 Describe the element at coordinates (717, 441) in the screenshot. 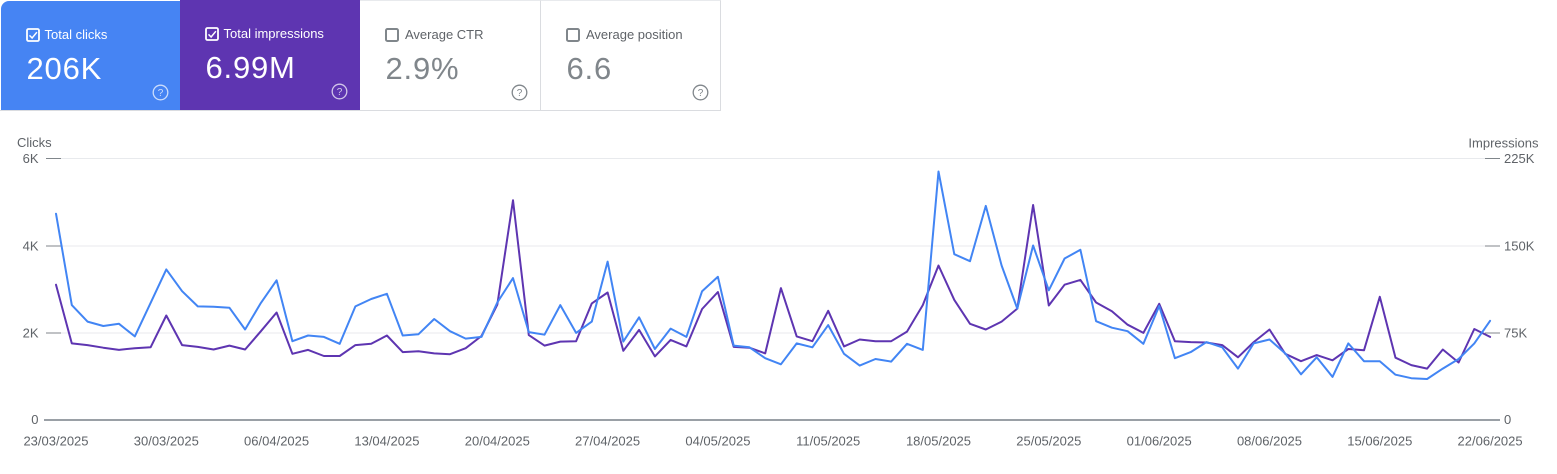

I see `svg-text: 04/05/2025` at that location.